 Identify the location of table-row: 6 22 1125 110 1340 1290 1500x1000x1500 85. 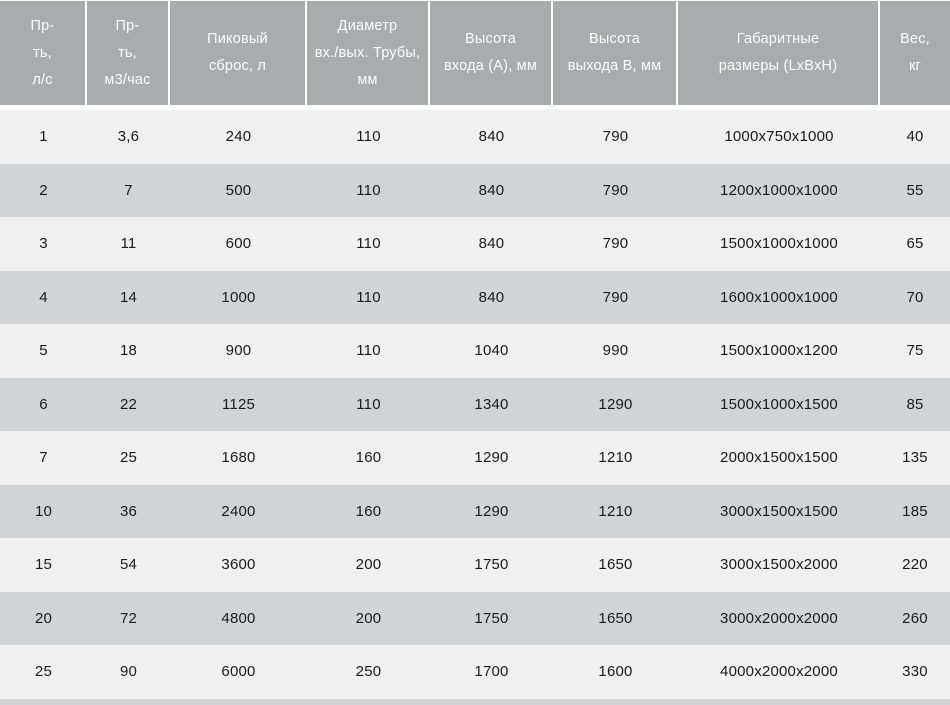
(475, 404).